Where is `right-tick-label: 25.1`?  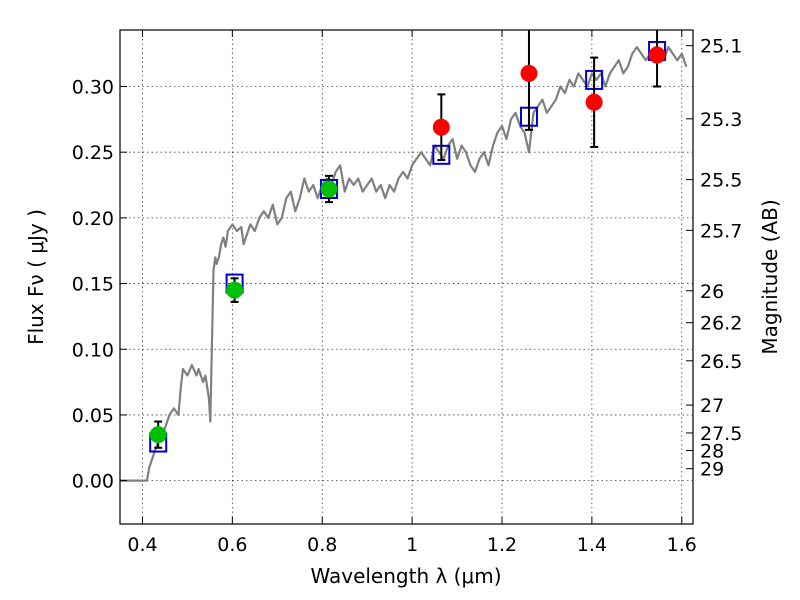
right-tick-label: 25.1 is located at coordinates (721, 47).